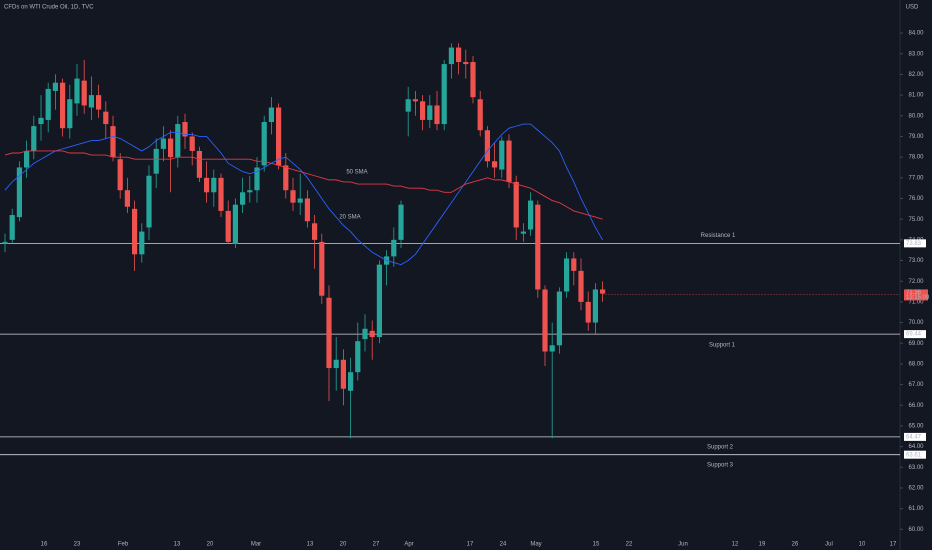 This screenshot has height=550, width=932. I want to click on y-tick-label: 71.00, so click(916, 302).